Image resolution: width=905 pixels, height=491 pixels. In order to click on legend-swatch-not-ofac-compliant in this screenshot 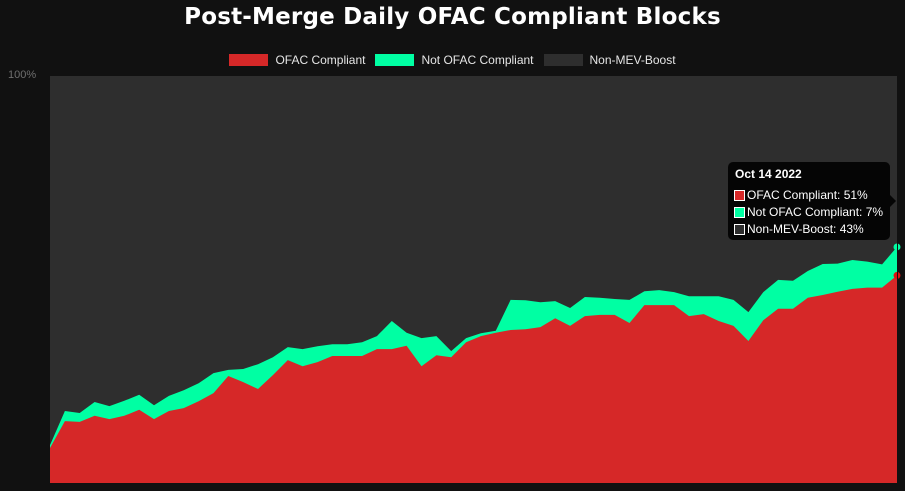, I will do `click(395, 60)`.